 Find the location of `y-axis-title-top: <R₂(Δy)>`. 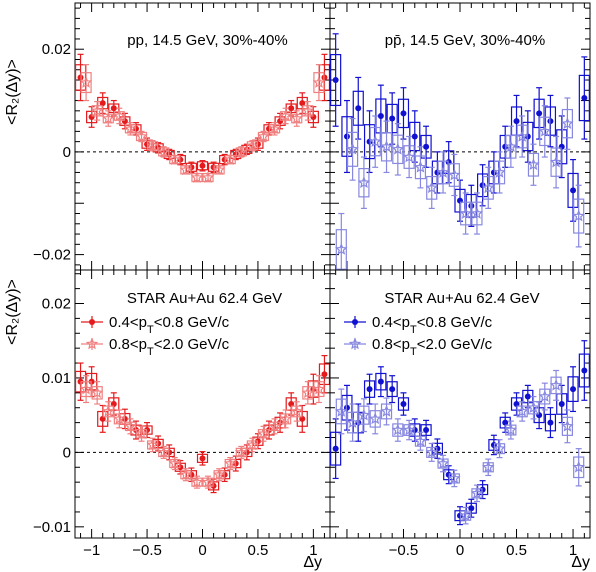

y-axis-title-top: <R₂(Δy)> is located at coordinates (12, 92).